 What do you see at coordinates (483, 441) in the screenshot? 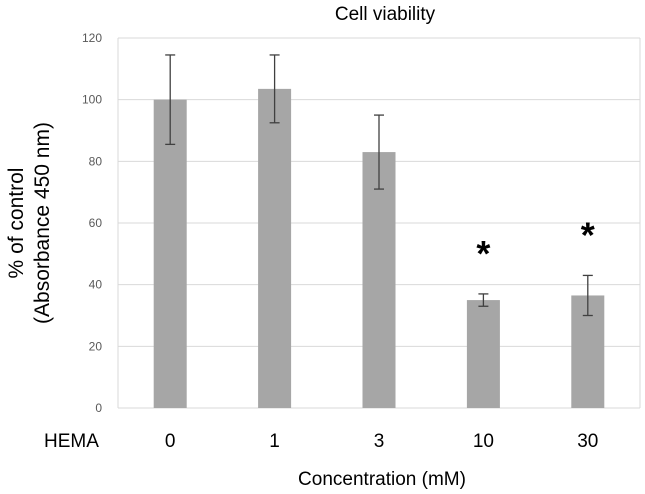
I see `category-label-10: 10` at bounding box center [483, 441].